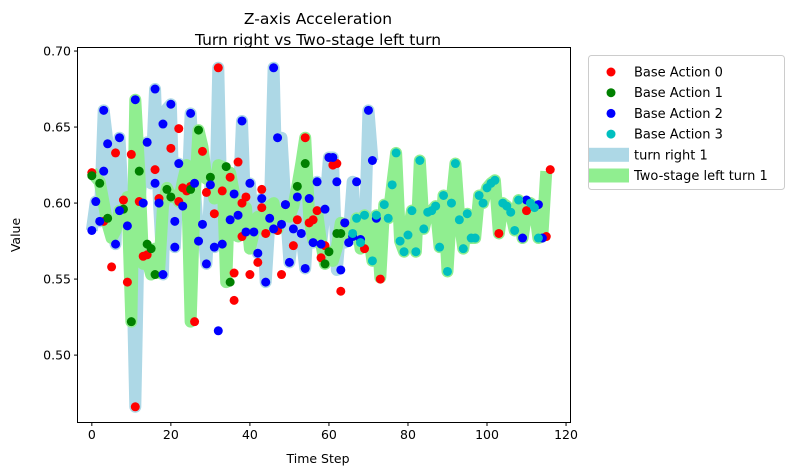  What do you see at coordinates (678, 73) in the screenshot?
I see `legend-label: Base Action 0` at bounding box center [678, 73].